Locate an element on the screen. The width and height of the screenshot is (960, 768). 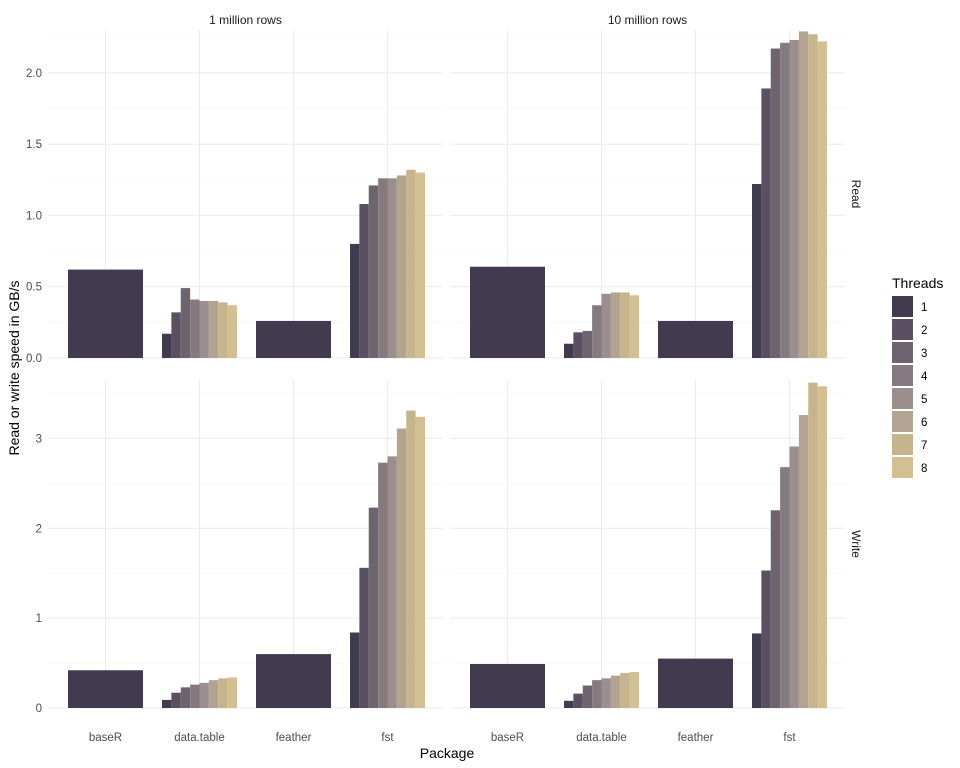
strip-label-10-million-rows: 10 million rows is located at coordinates (647, 20).